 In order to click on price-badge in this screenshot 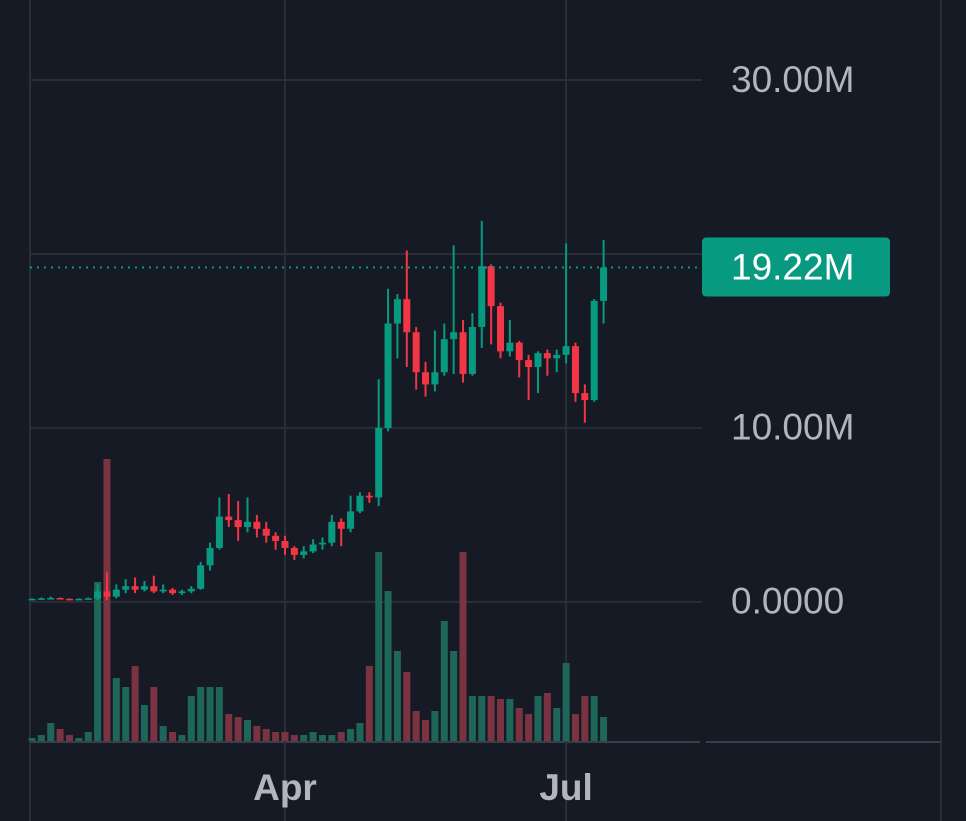, I will do `click(796, 267)`.